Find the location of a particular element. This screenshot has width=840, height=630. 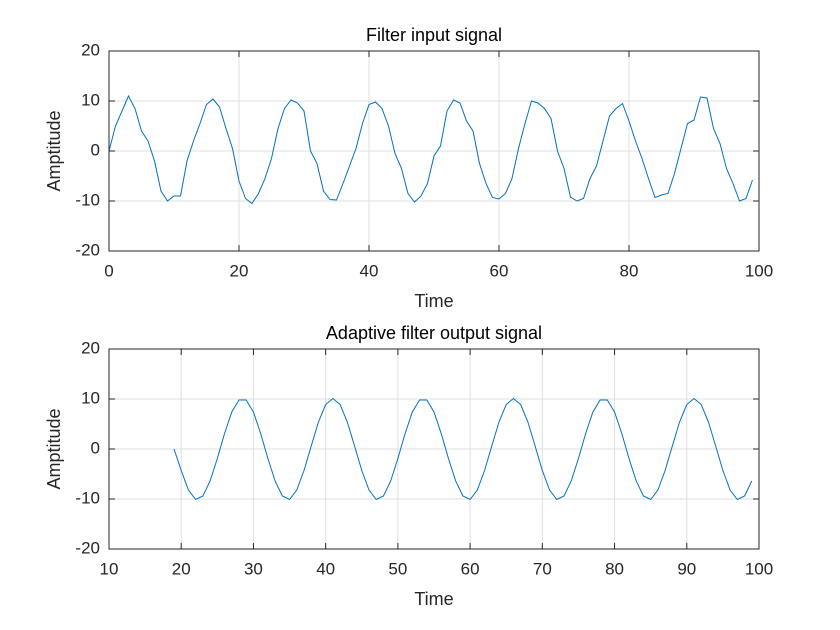

x-tick-label: 50 is located at coordinates (397, 568).